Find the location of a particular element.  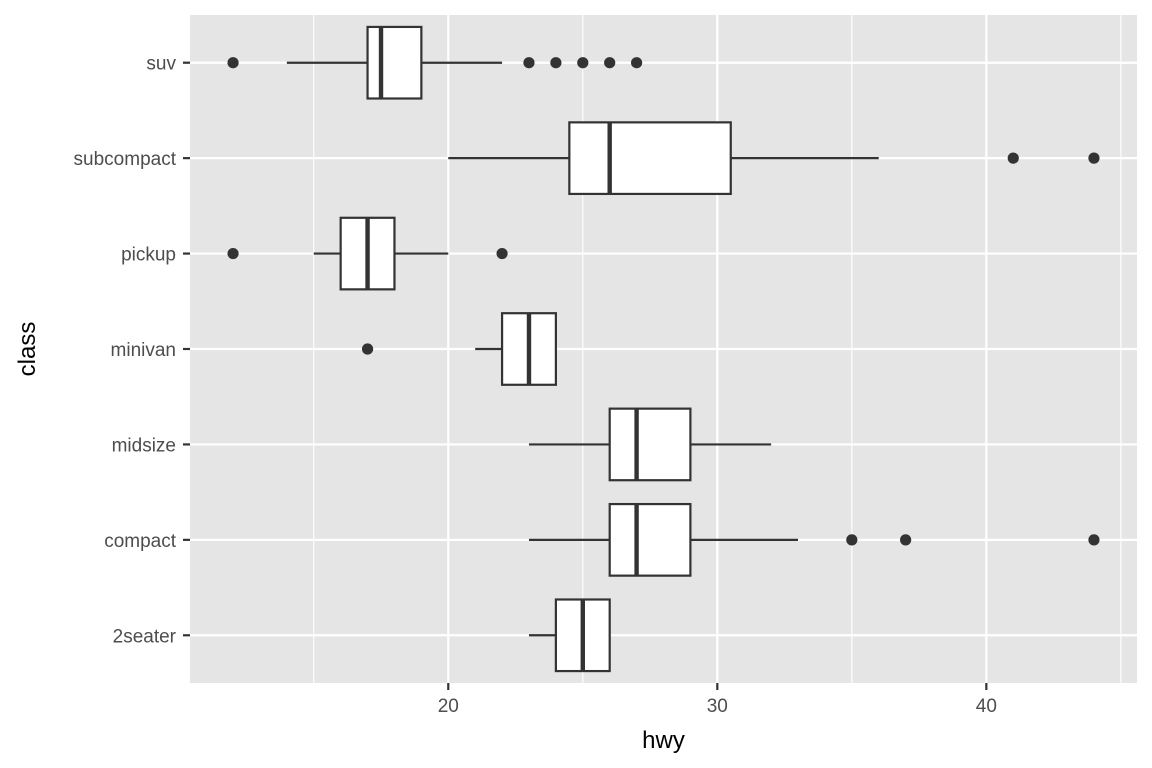

y-axis-title: class is located at coordinates (27, 349).